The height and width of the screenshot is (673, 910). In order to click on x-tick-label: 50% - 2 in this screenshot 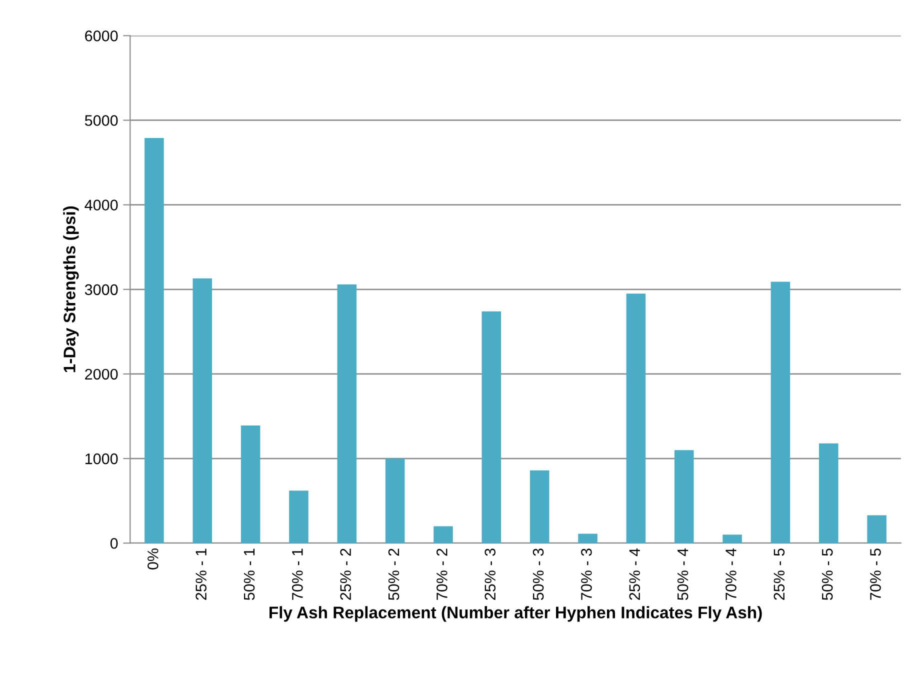, I will do `click(394, 574)`.